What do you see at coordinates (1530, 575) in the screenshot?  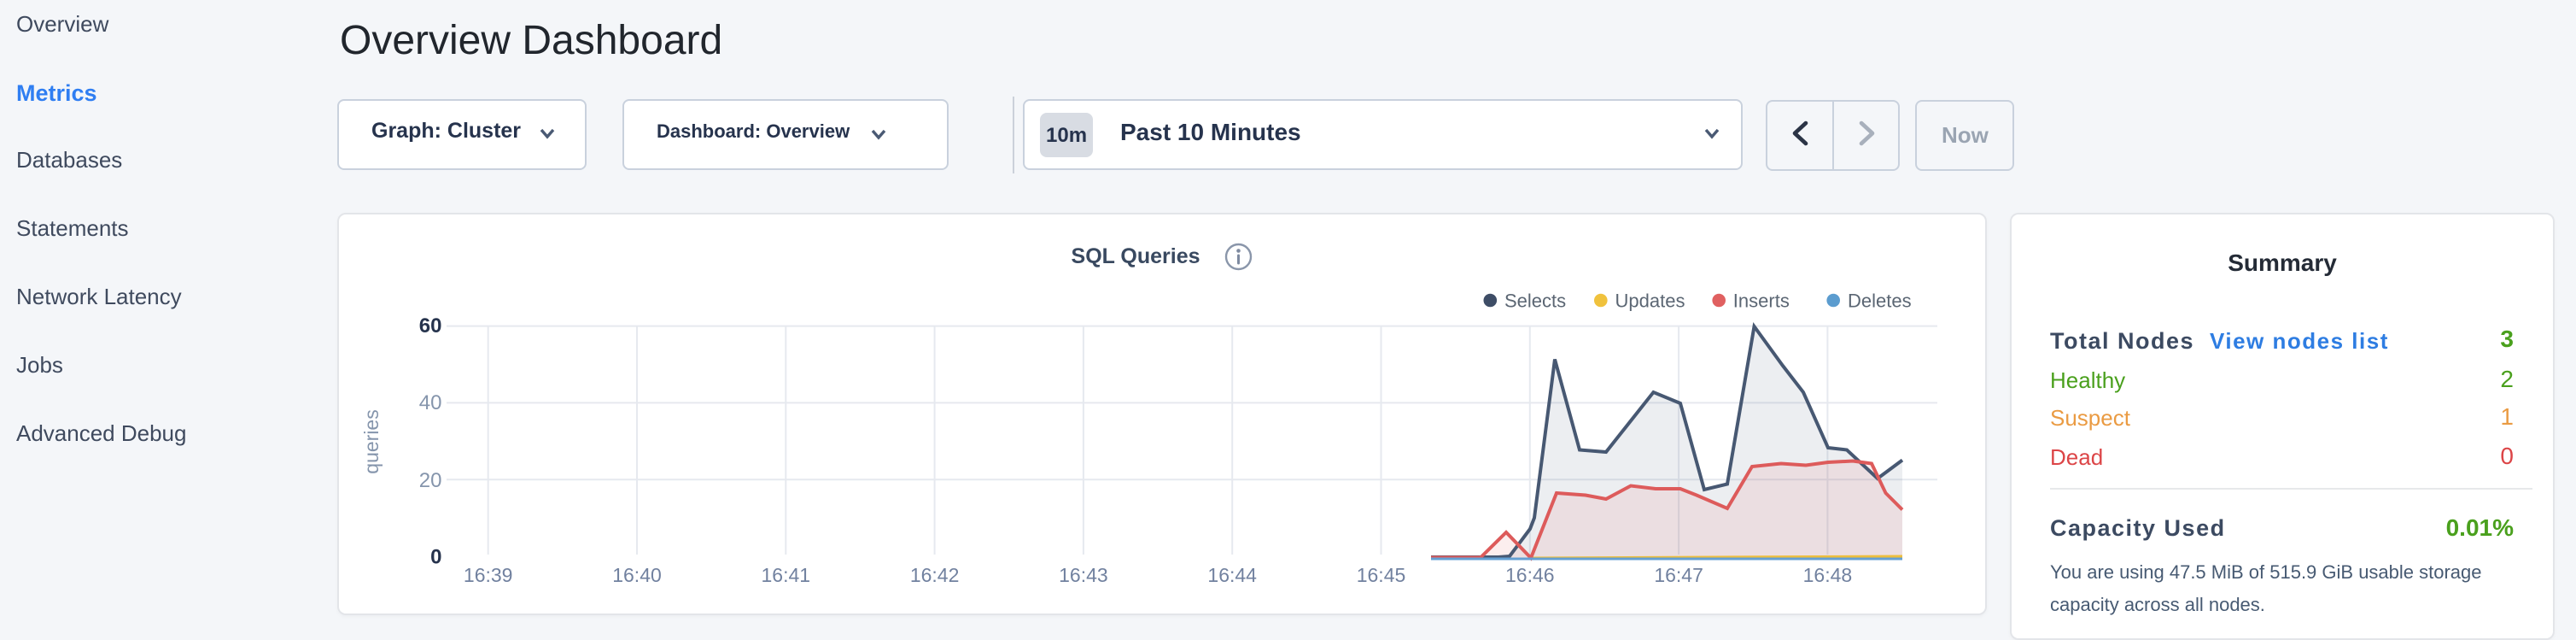 I see `svg-text: 16:46` at bounding box center [1530, 575].